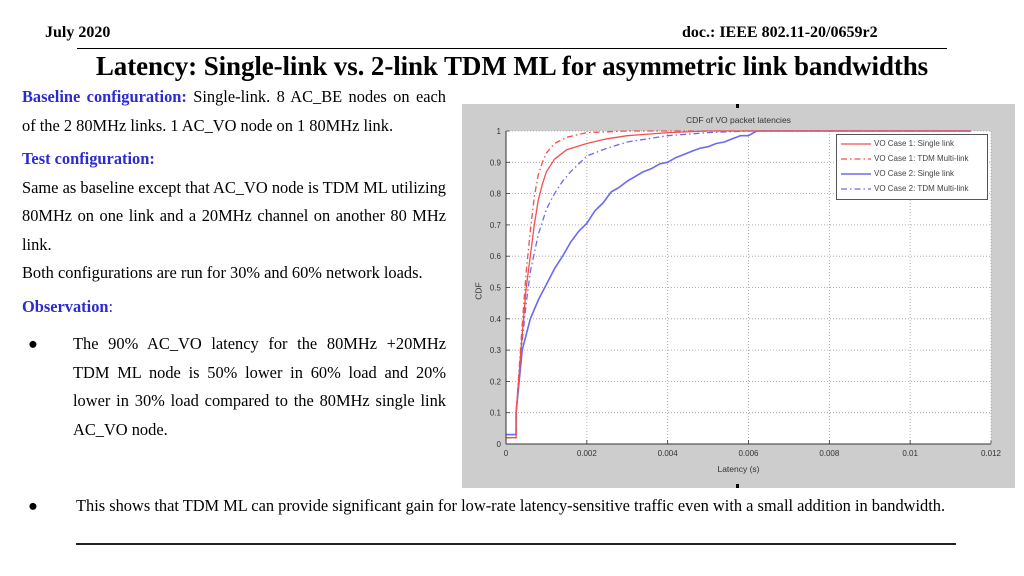 This screenshot has height=576, width=1024. Describe the element at coordinates (737, 486) in the screenshot. I see `resize-handle-bottom-icon` at that location.